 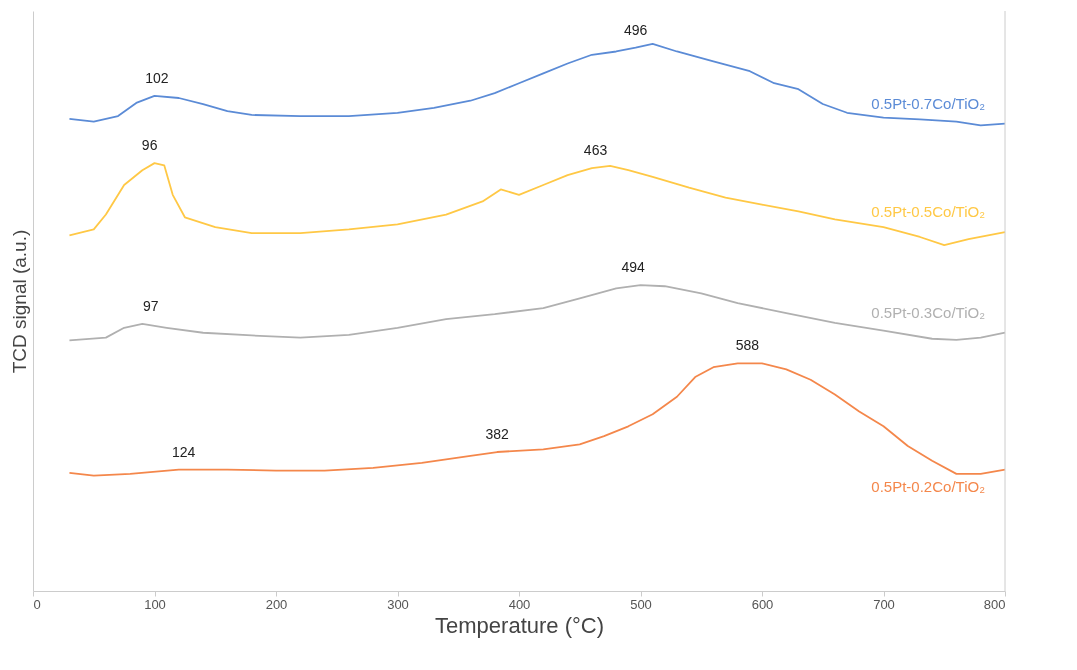 What do you see at coordinates (633, 267) in the screenshot?
I see `annotation: 494` at bounding box center [633, 267].